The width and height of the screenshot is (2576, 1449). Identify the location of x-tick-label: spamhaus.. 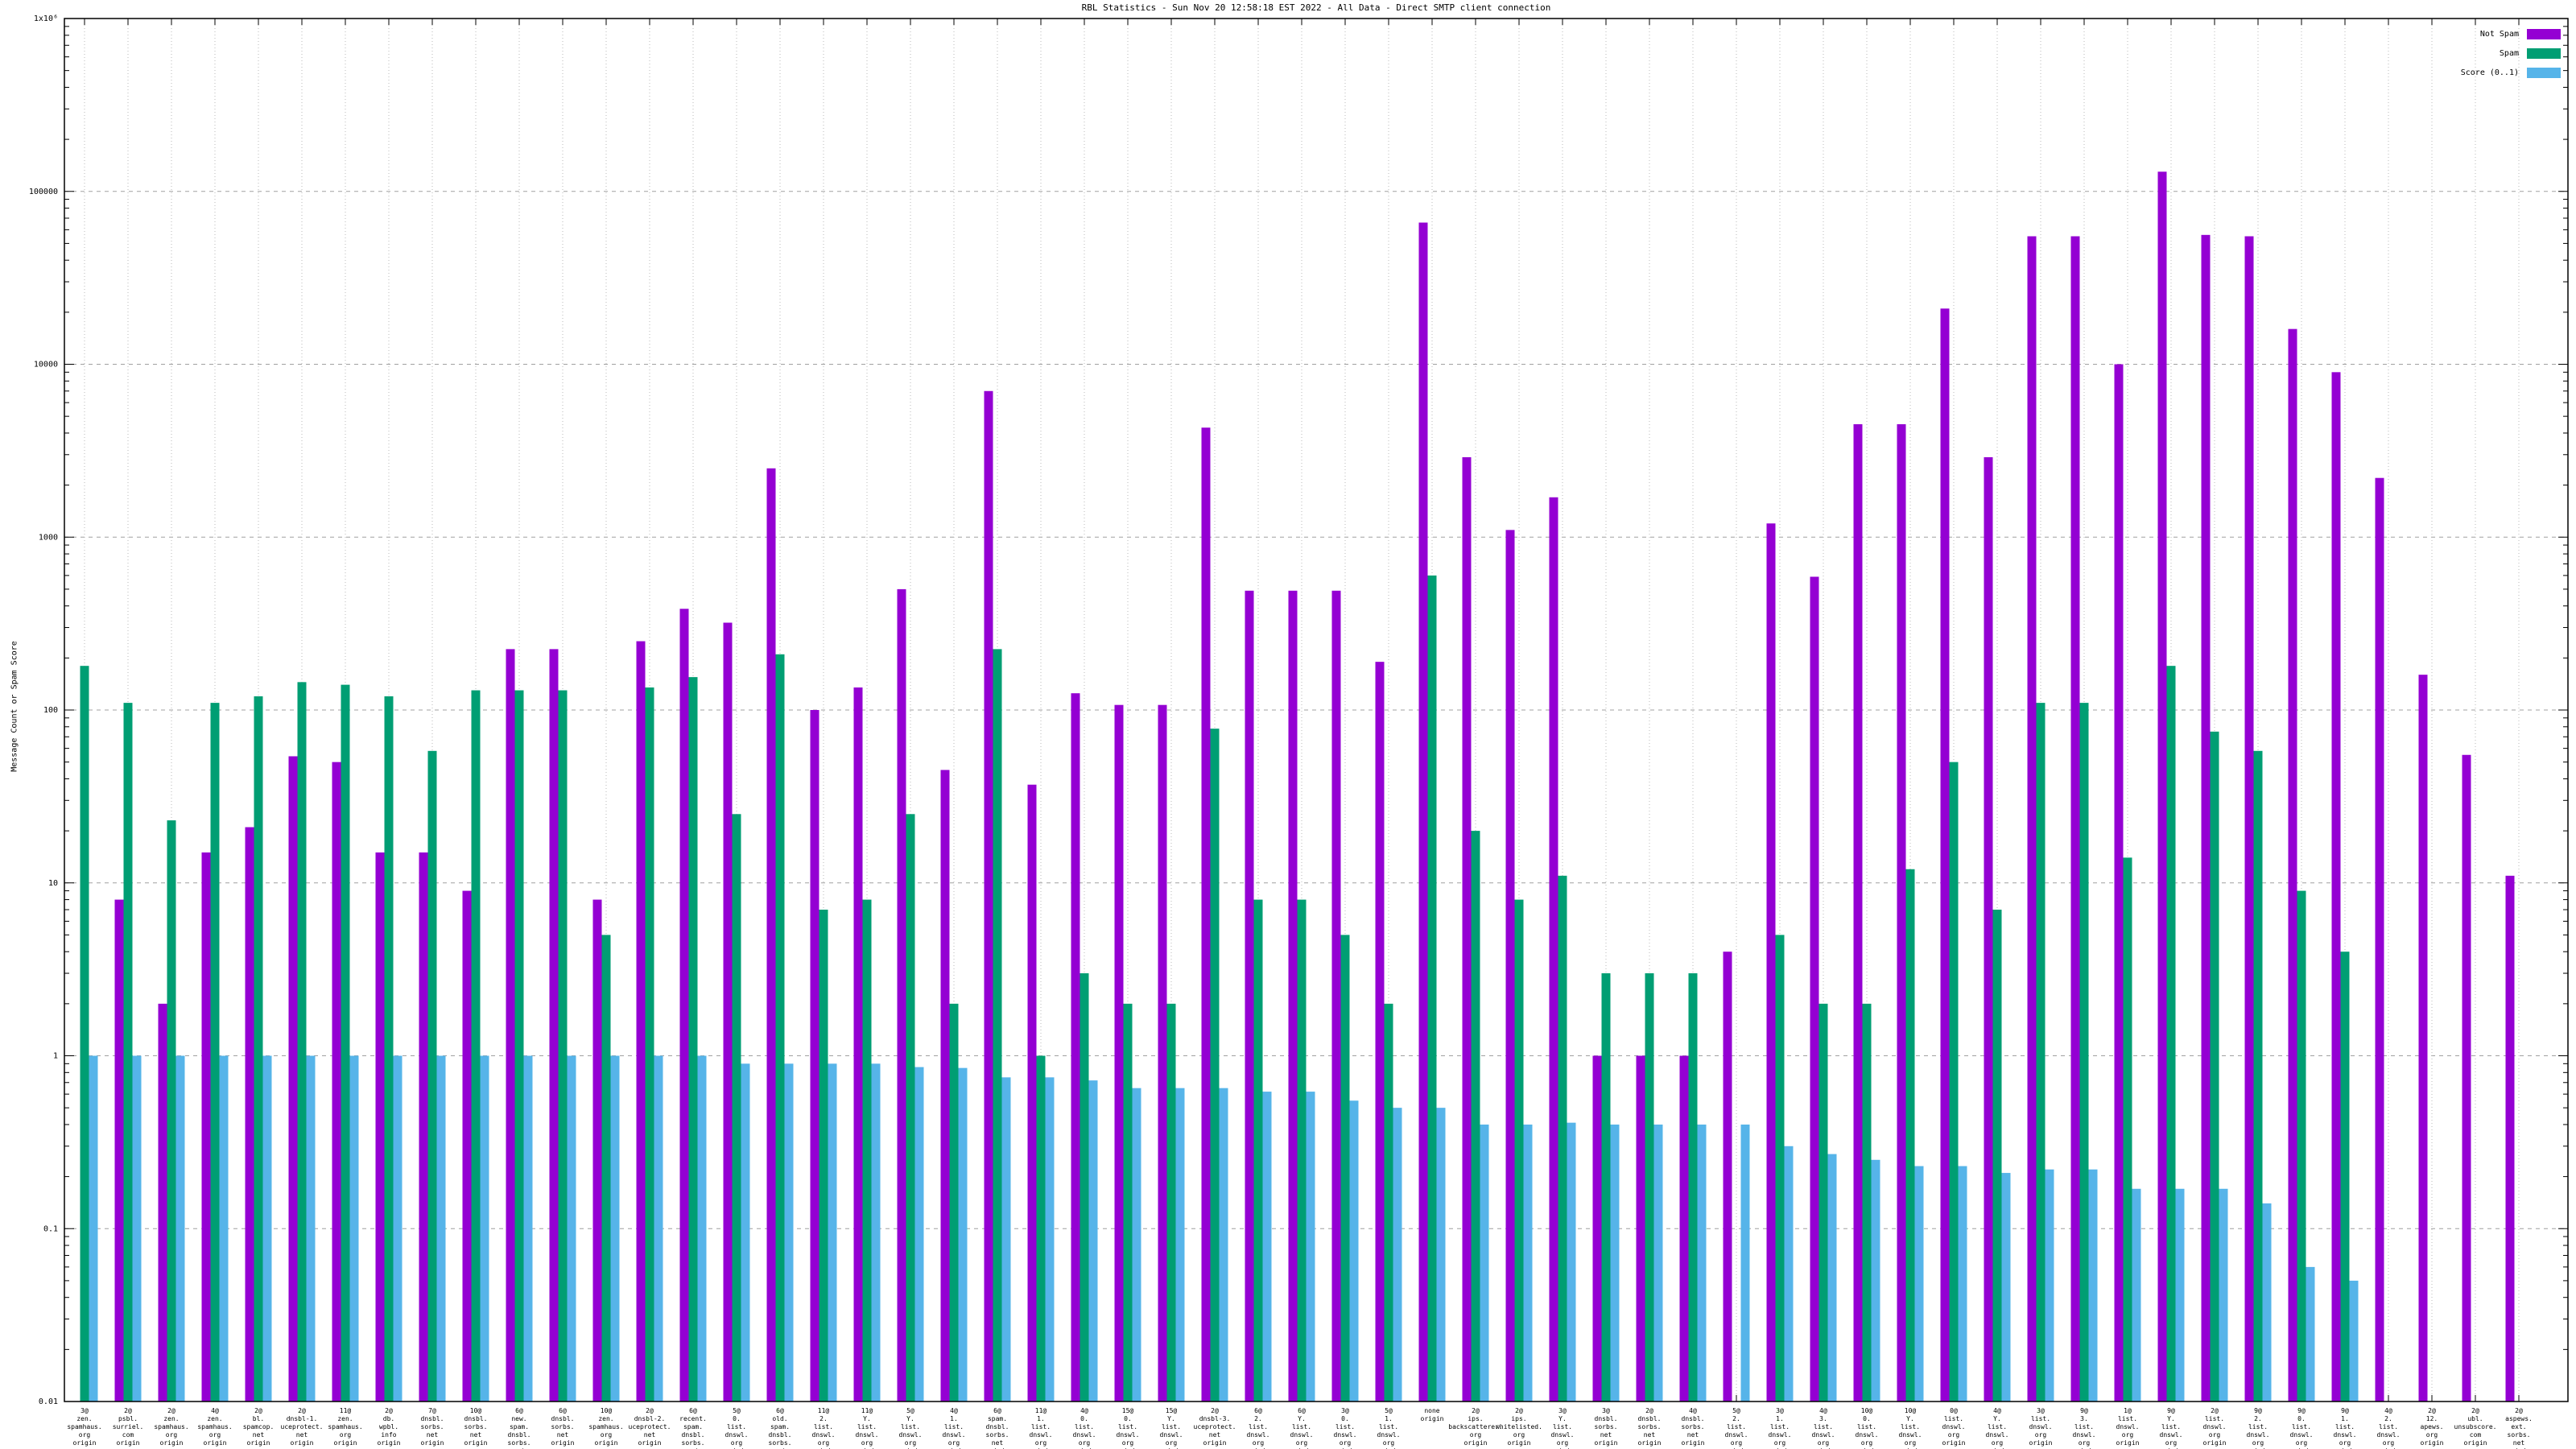
(605, 1426).